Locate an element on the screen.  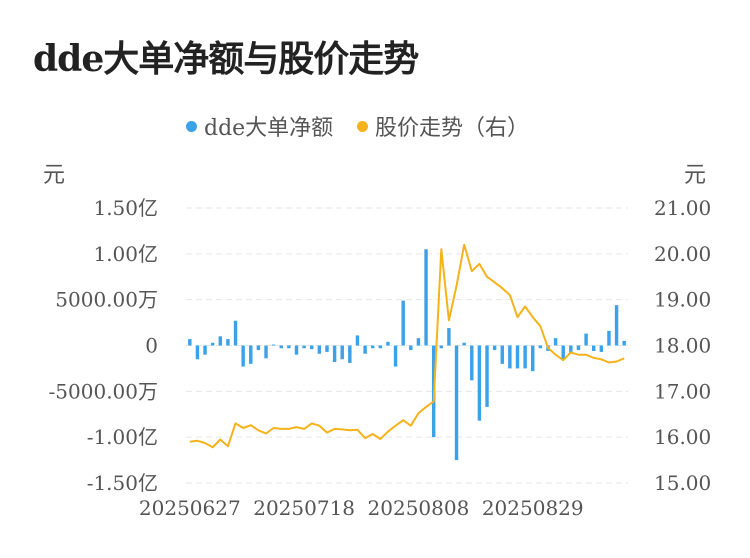
y-left-tick-label: -1.50亿 is located at coordinates (122, 483).